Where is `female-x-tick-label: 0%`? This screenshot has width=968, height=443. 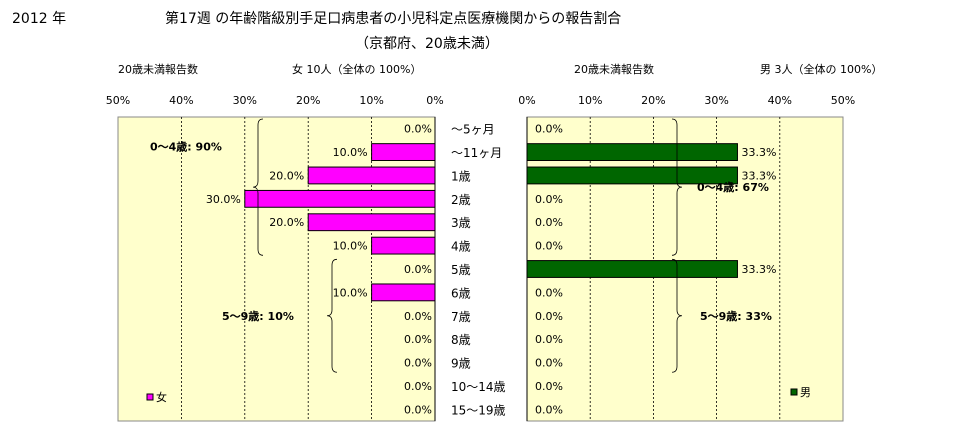 female-x-tick-label: 0% is located at coordinates (434, 100).